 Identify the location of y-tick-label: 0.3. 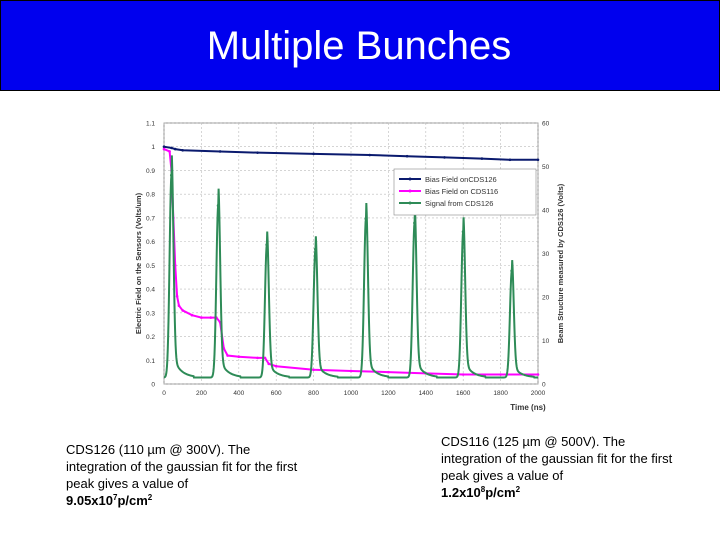
(150, 313).